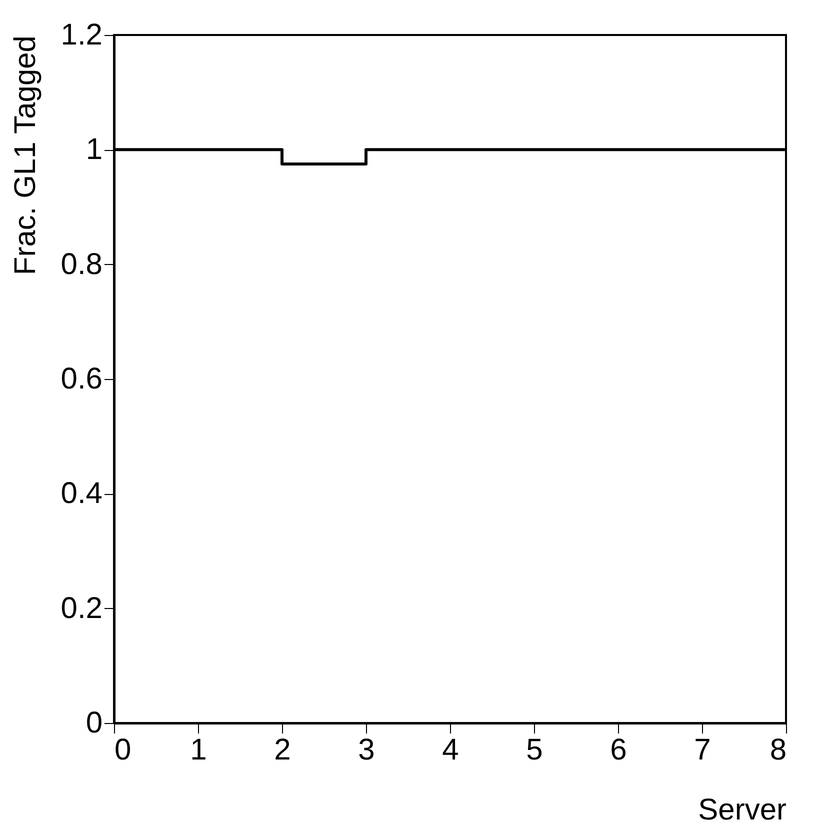 Image resolution: width=833 pixels, height=826 pixels. Describe the element at coordinates (742, 810) in the screenshot. I see `x-axis-title: Server` at that location.